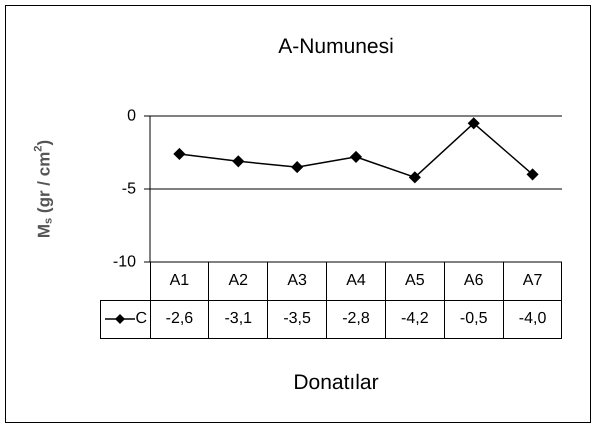  I want to click on data-label: -2,8, so click(356, 319).